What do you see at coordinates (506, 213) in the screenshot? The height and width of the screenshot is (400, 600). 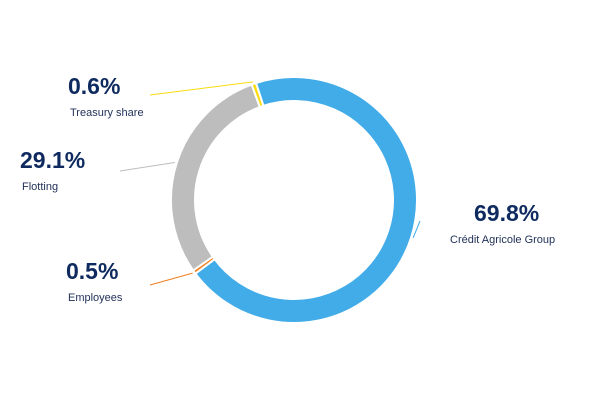 I see `slice-value-credit-agricole-group: 69.8%` at bounding box center [506, 213].